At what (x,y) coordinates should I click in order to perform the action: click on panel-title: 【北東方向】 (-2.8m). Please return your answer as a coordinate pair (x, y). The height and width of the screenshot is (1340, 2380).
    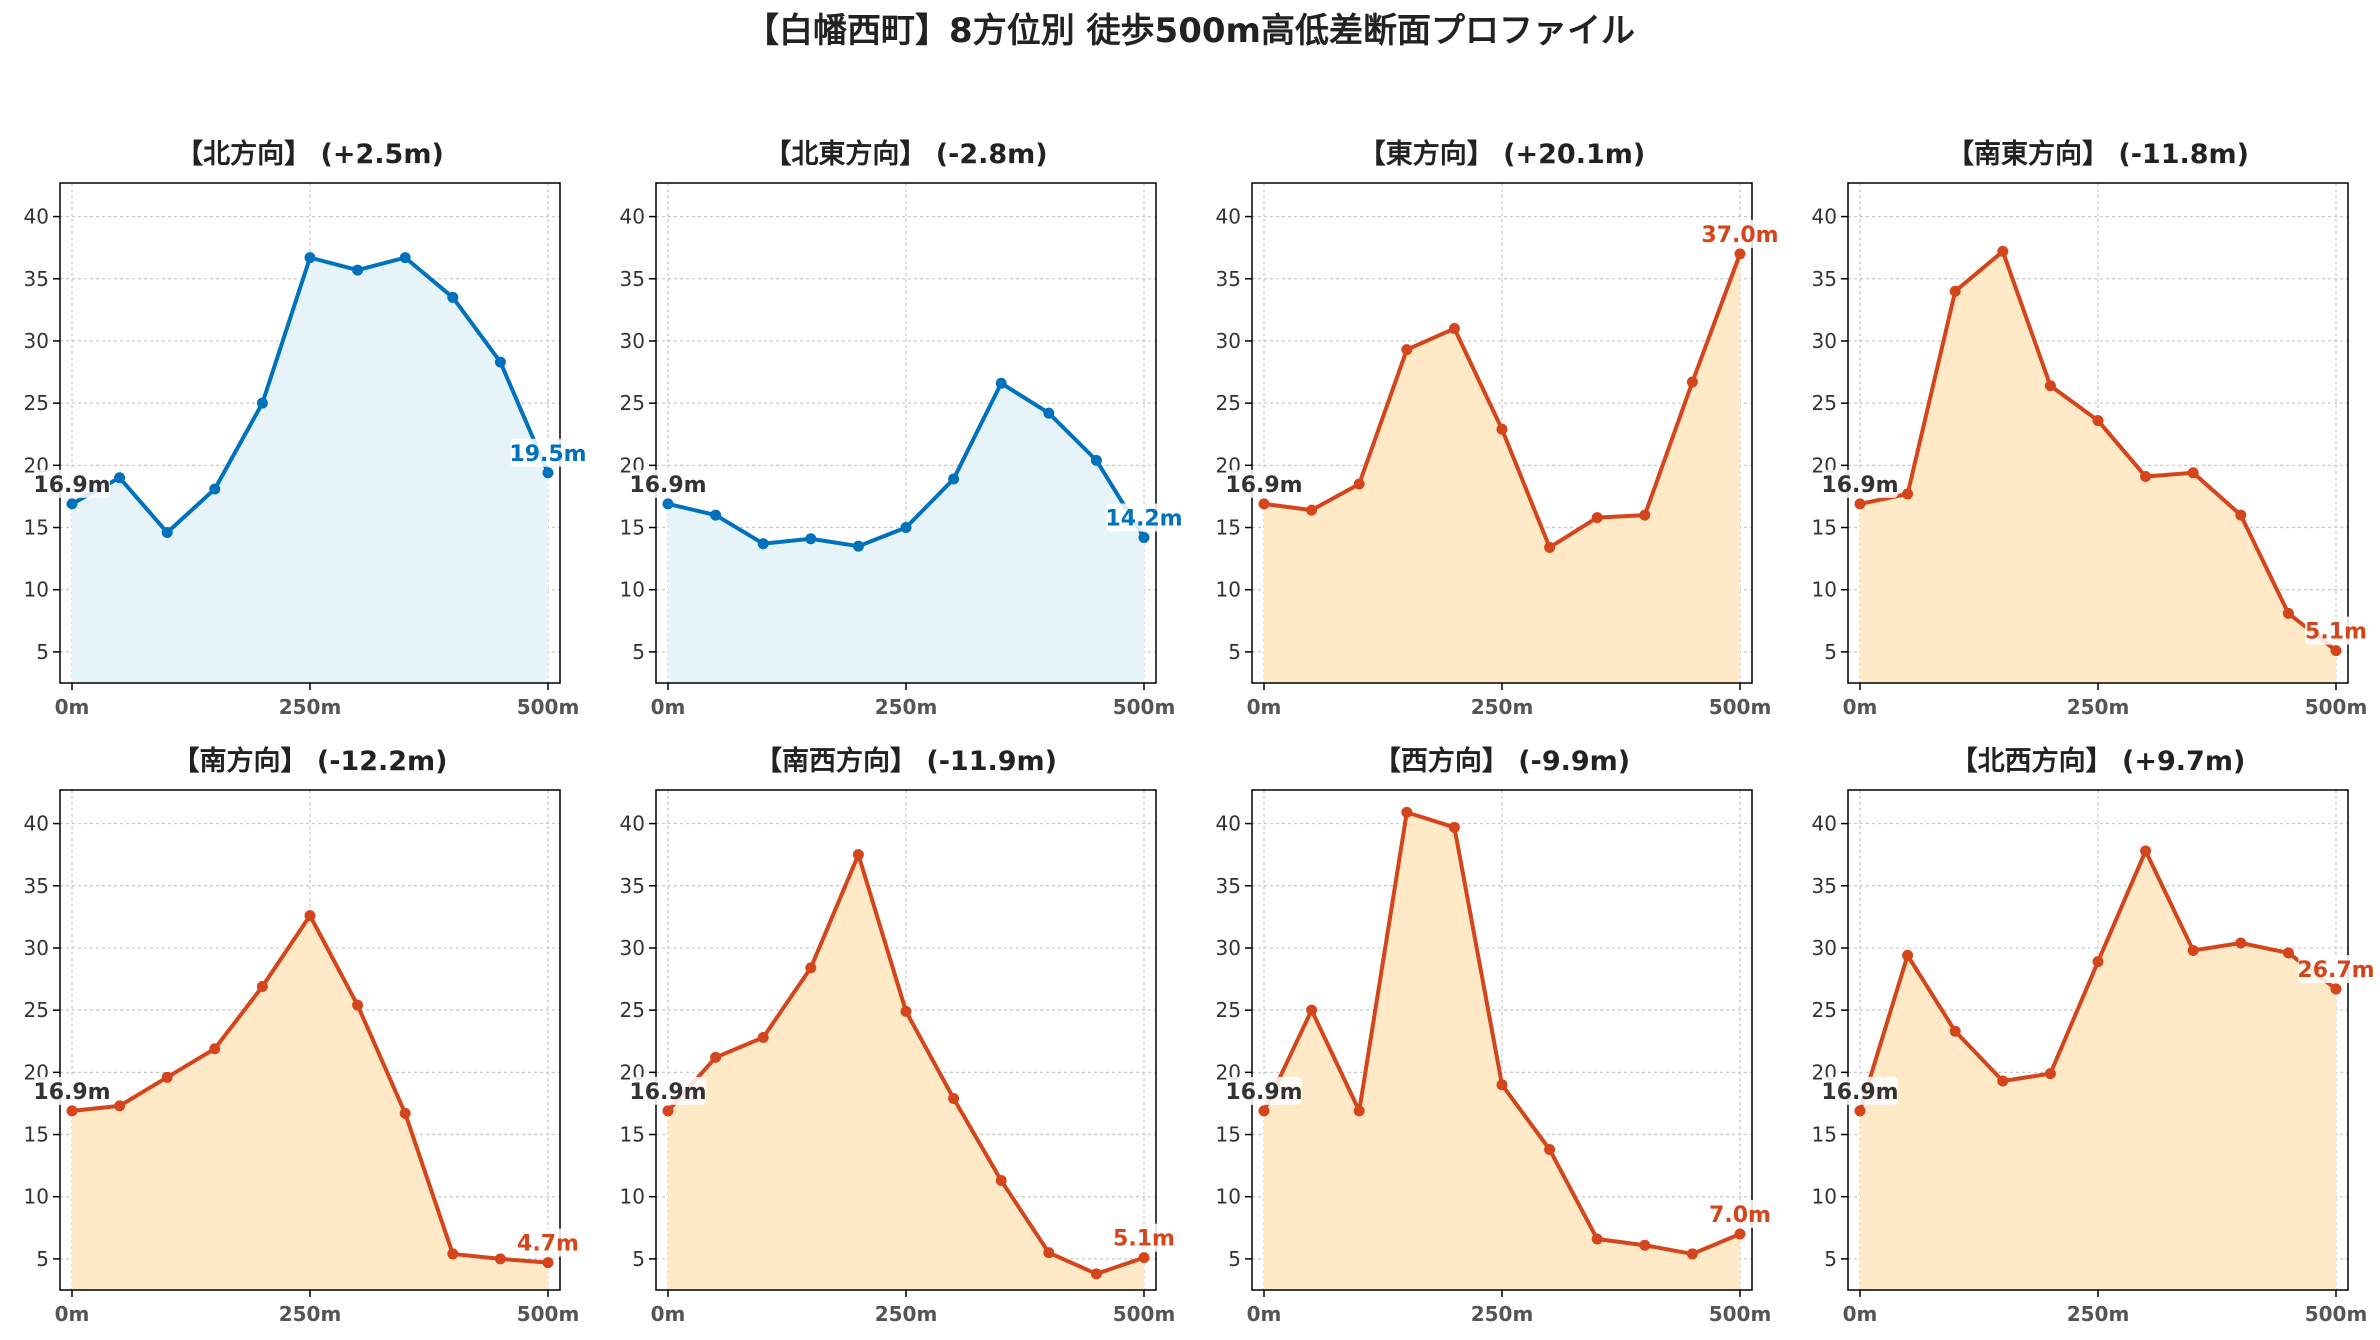
    Looking at the image, I should click on (905, 154).